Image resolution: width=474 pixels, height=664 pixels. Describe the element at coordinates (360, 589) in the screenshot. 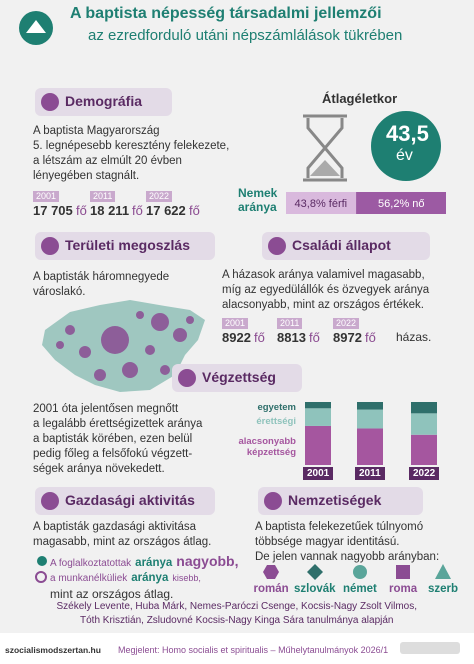

I see `nationality-label: német` at that location.